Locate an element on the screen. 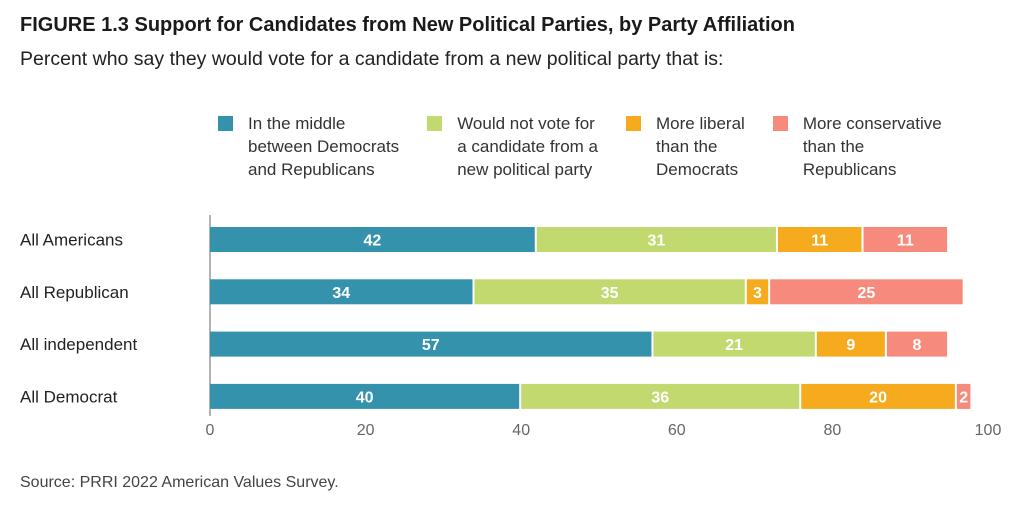 This screenshot has width=1033, height=514. data-label: 2 is located at coordinates (963, 397).